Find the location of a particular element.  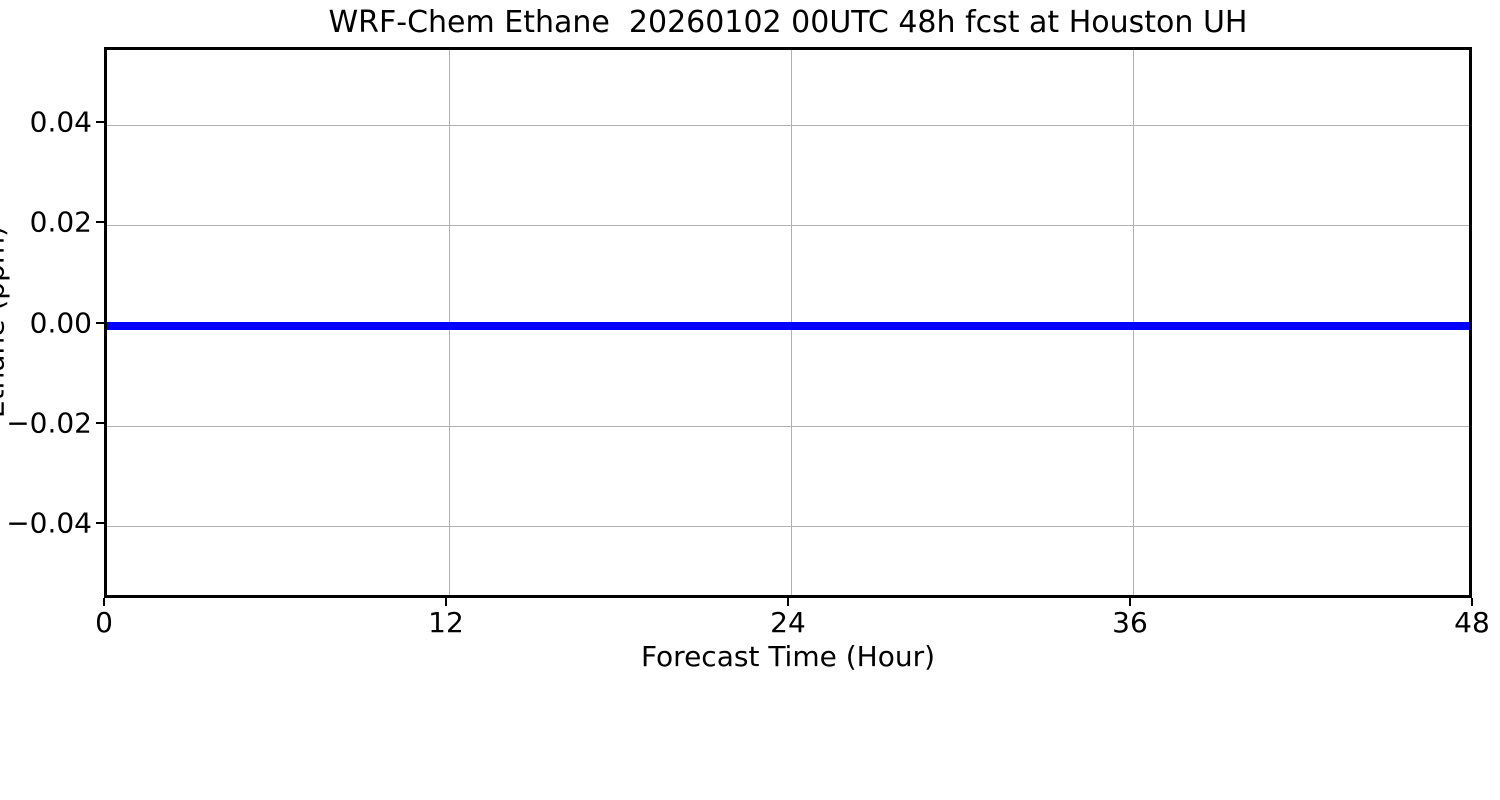

x-tick-label-36: 36 is located at coordinates (1130, 622).